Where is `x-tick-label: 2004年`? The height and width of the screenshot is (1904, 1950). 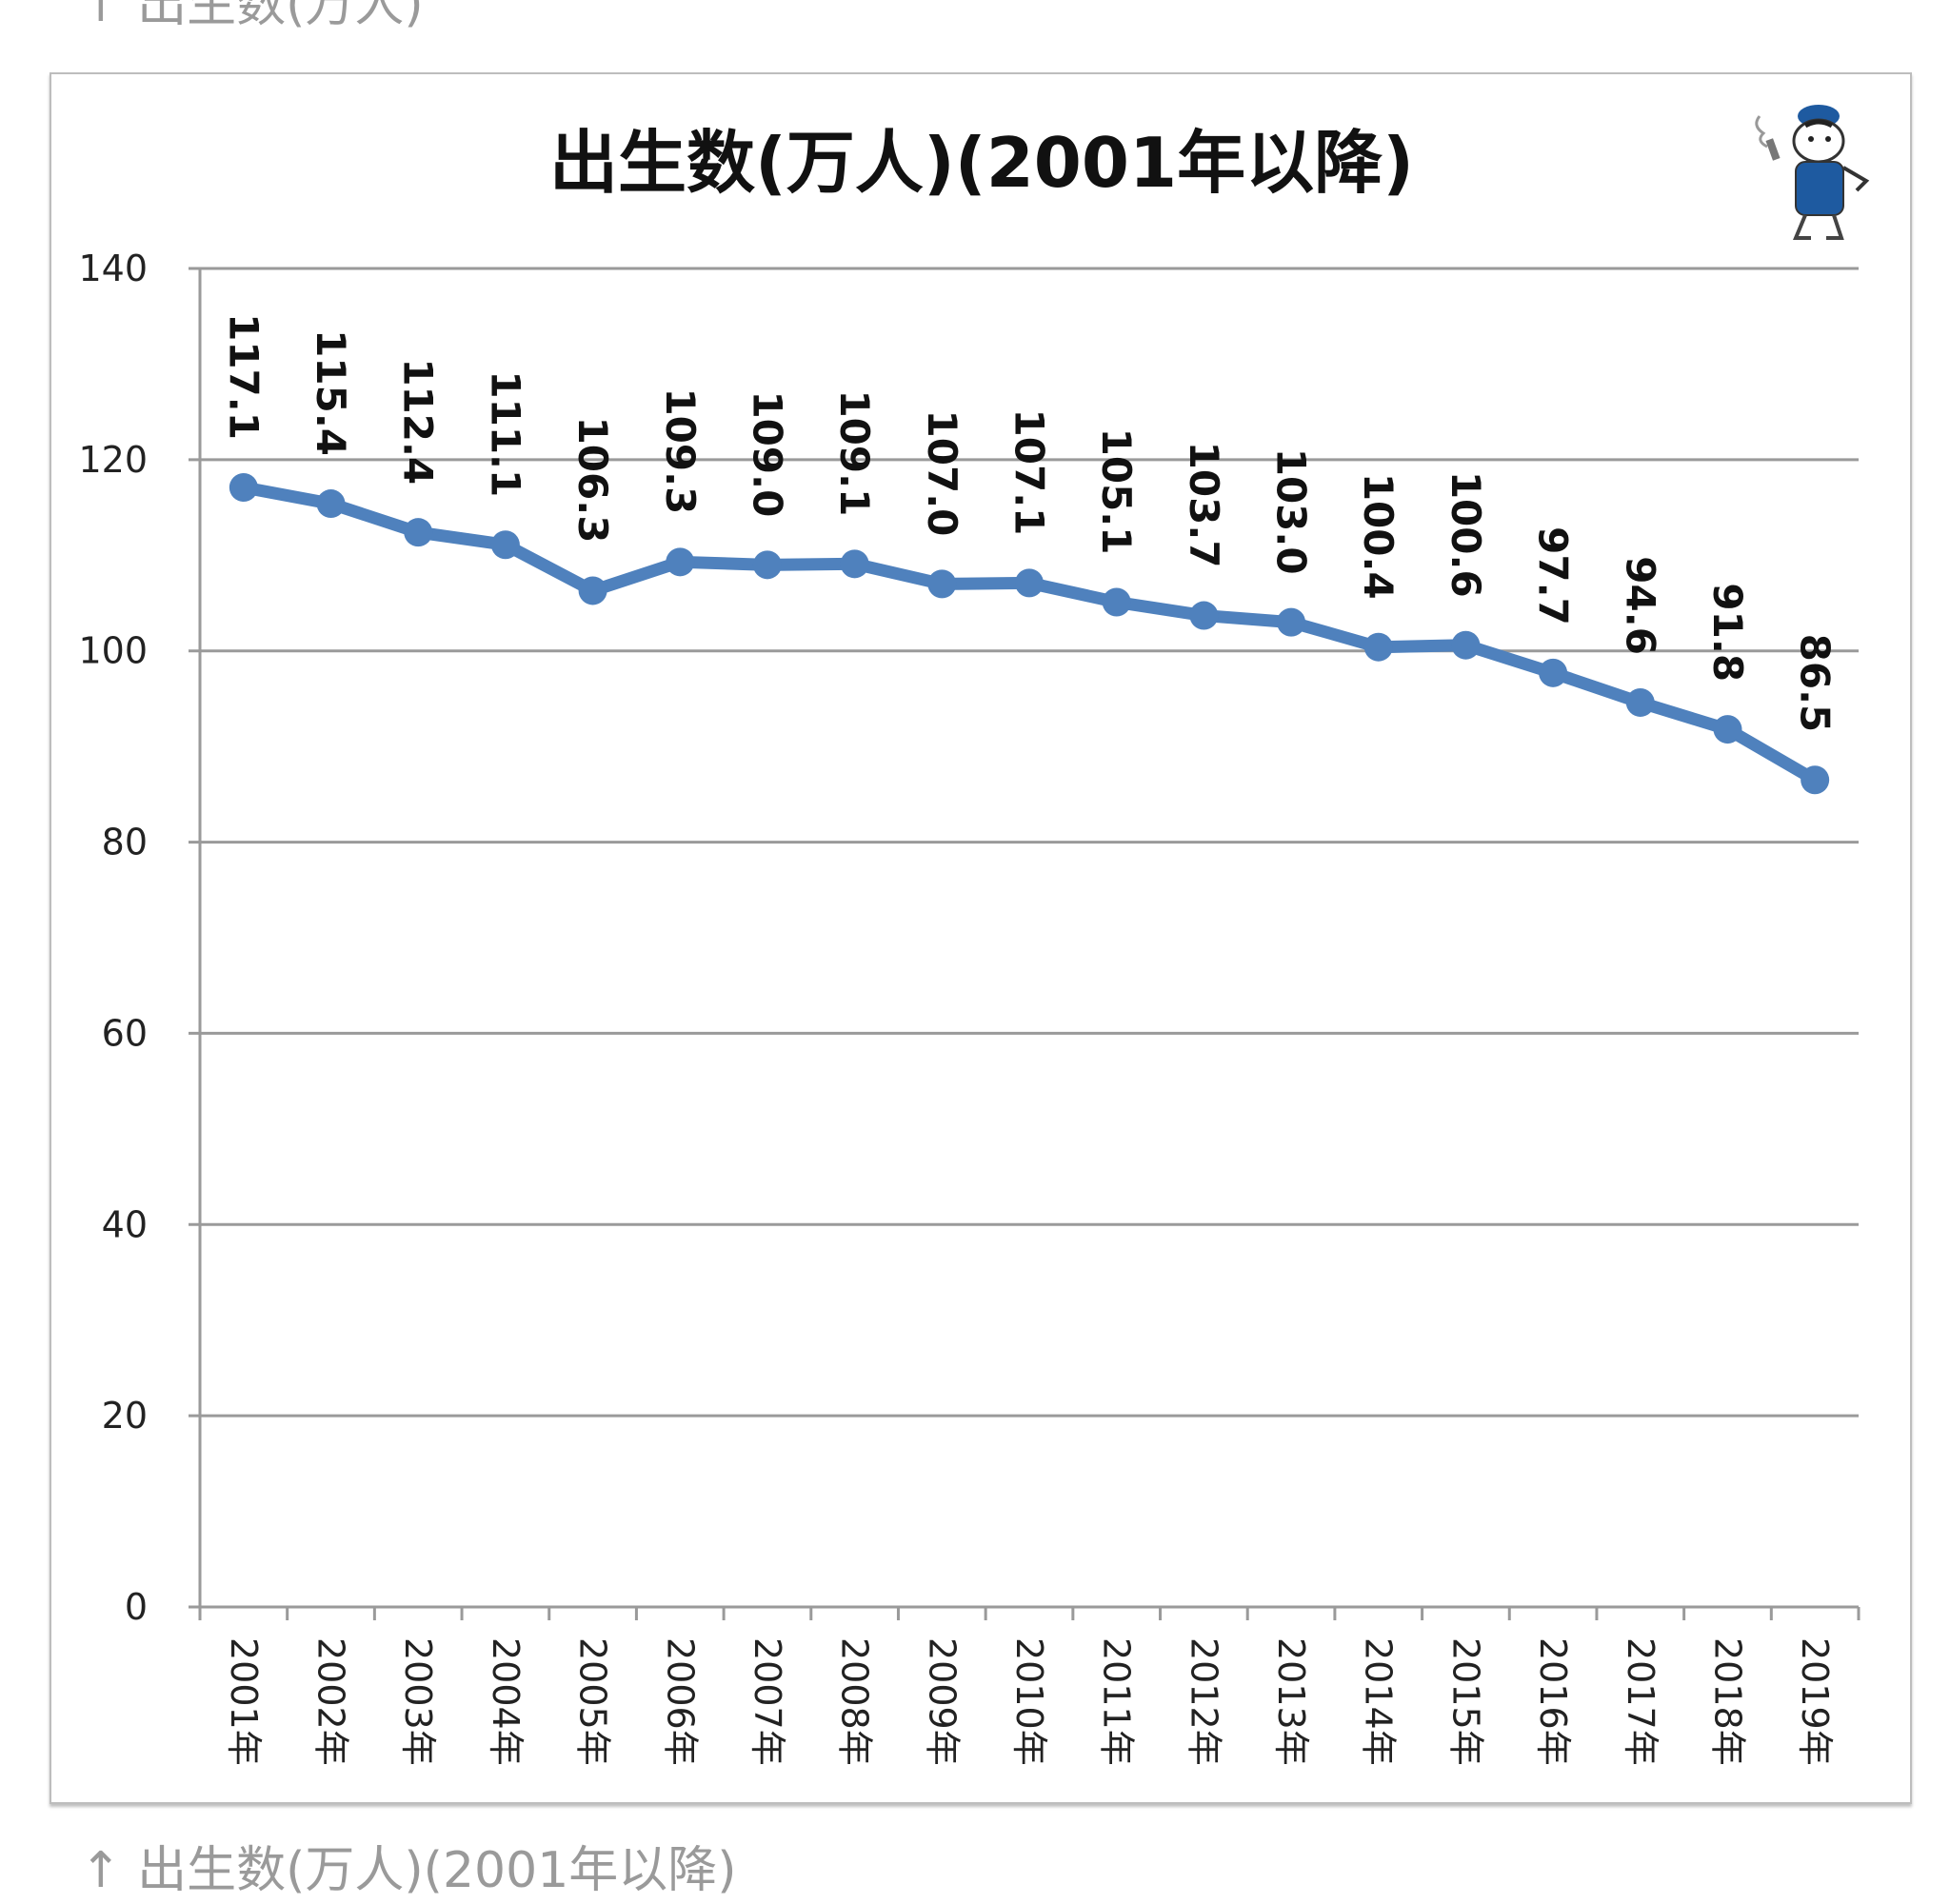 x-tick-label: 2004年 is located at coordinates (506, 1701).